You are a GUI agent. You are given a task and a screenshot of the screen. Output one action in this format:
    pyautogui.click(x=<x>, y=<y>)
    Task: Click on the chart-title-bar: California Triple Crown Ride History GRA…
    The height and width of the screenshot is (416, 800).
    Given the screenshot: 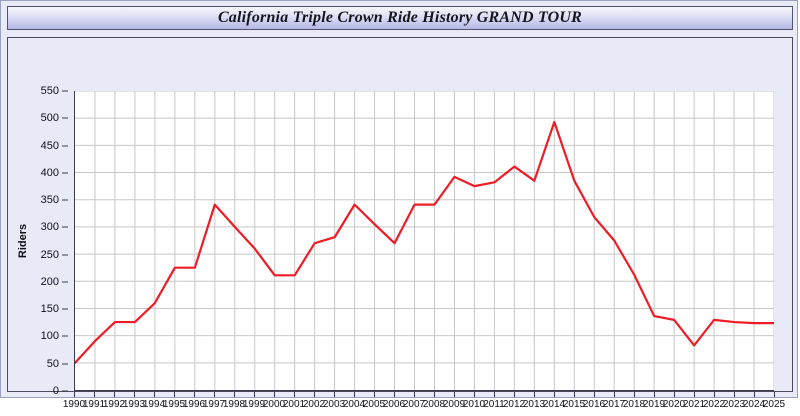 What is the action you would take?
    pyautogui.click(x=400, y=18)
    